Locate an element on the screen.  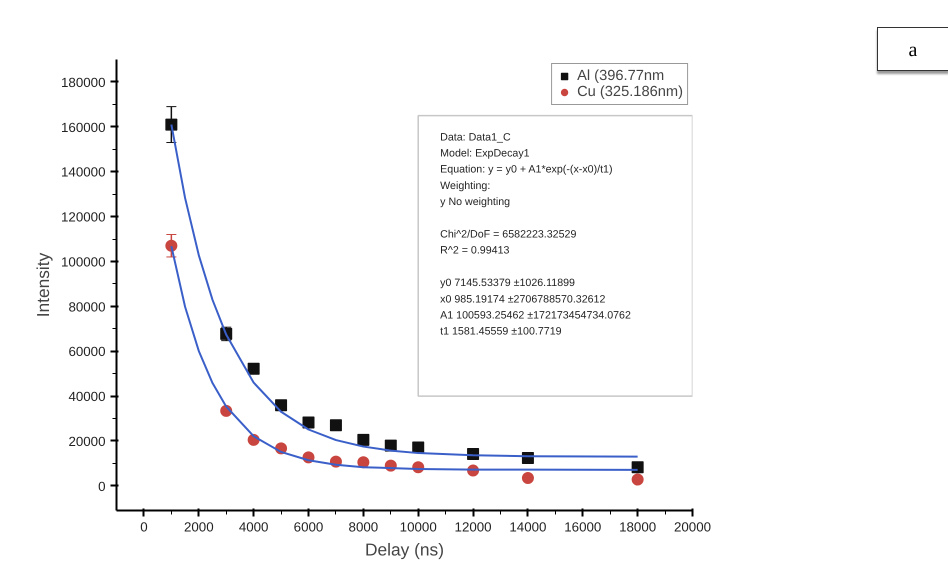
y-tick-label: 180000 is located at coordinates (83, 82).